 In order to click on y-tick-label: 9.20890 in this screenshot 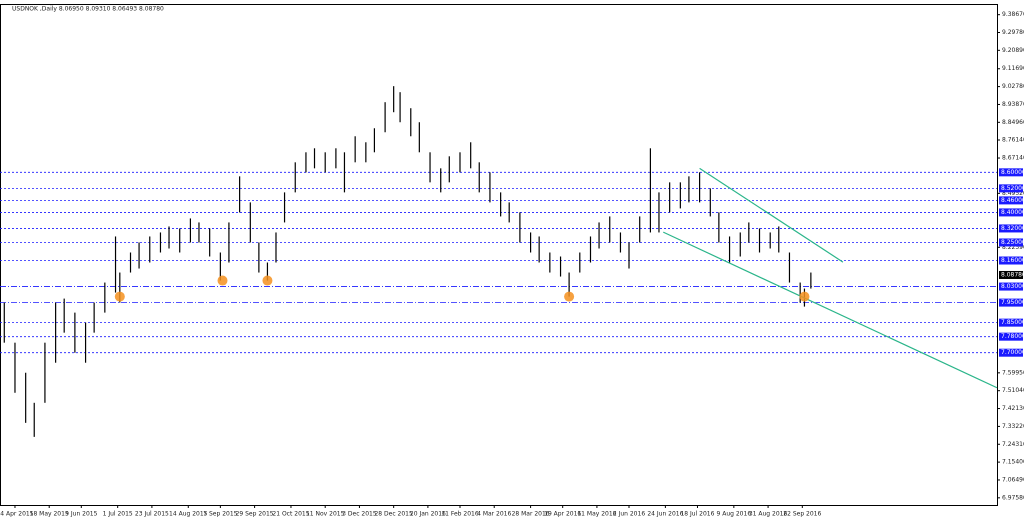, I will do `click(1013, 50)`.